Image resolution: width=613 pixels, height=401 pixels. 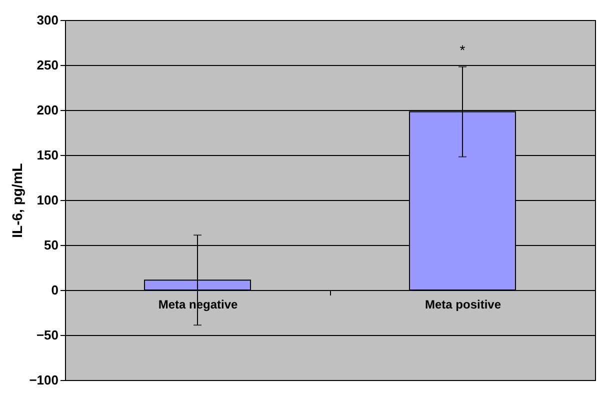 What do you see at coordinates (463, 305) in the screenshot?
I see `x-tick-label: Meta positive` at bounding box center [463, 305].